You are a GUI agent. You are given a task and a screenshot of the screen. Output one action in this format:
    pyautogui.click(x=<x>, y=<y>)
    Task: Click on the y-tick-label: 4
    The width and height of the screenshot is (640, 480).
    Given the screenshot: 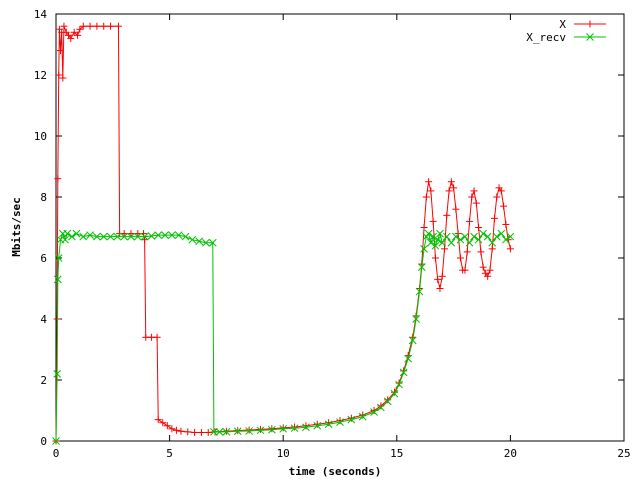 What is the action you would take?
    pyautogui.click(x=43, y=319)
    